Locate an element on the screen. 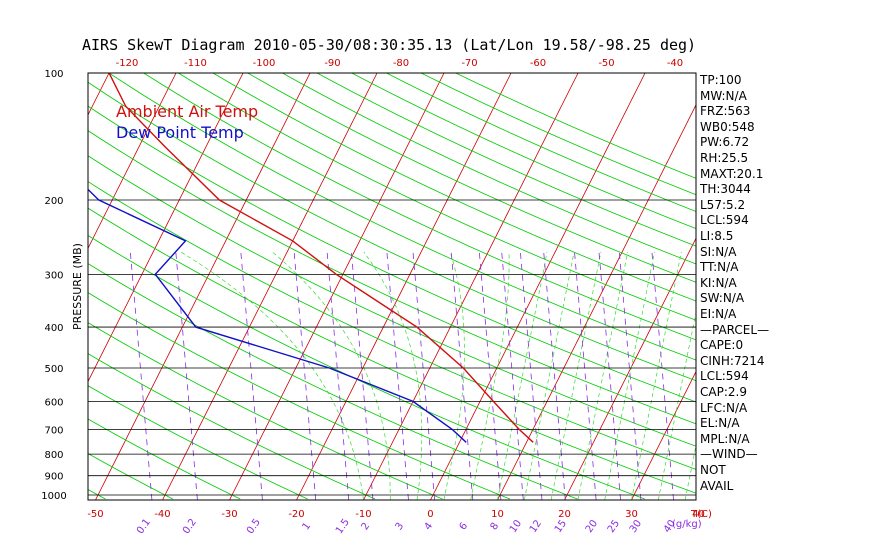 The height and width of the screenshot is (560, 870). temp-unit-label: T(C) is located at coordinates (701, 514).